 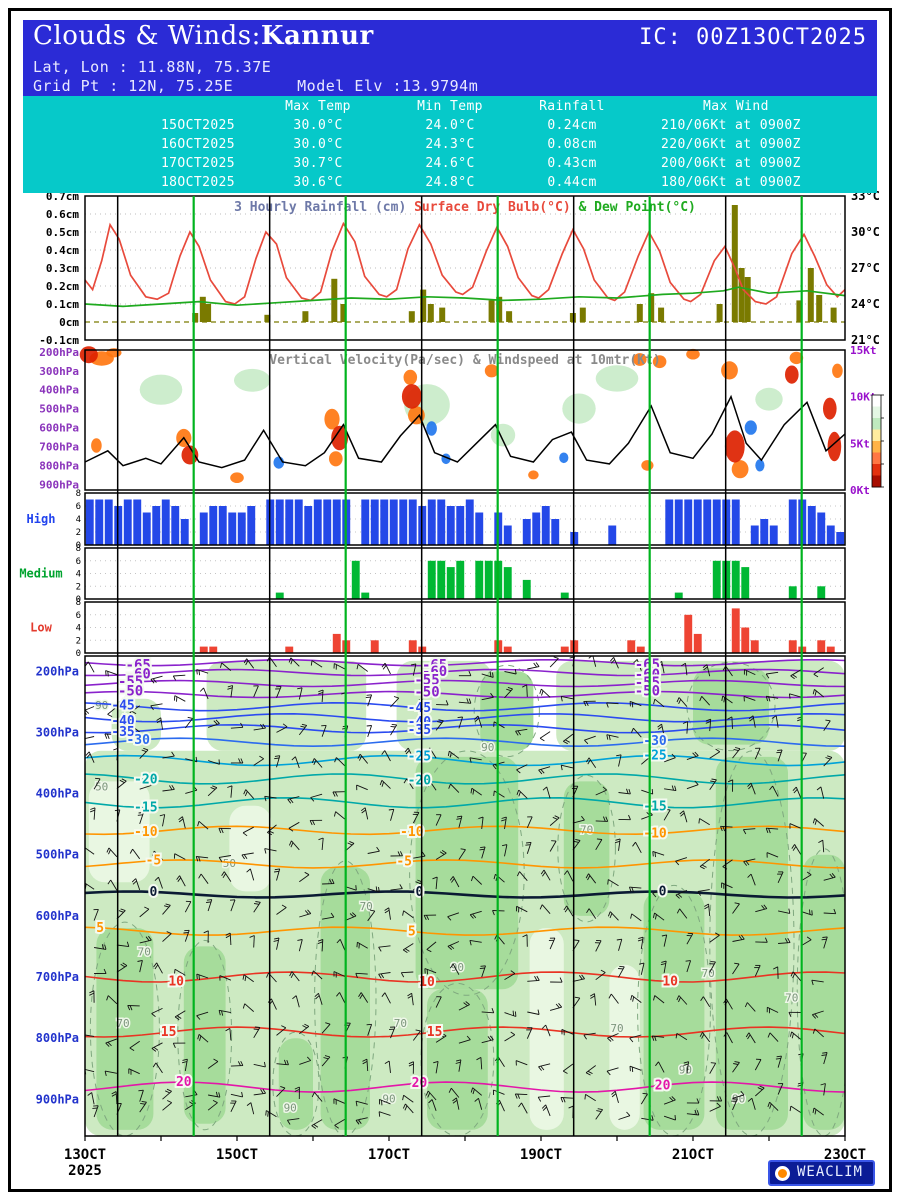 I want to click on svg-text: -30, so click(x=655, y=741).